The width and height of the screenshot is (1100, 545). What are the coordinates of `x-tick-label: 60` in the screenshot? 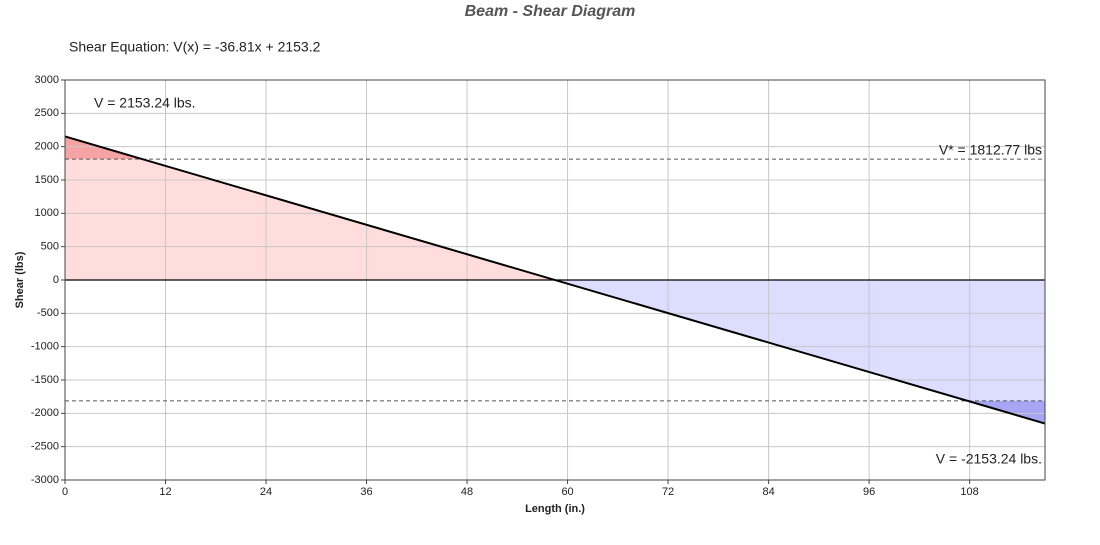 It's located at (567, 492).